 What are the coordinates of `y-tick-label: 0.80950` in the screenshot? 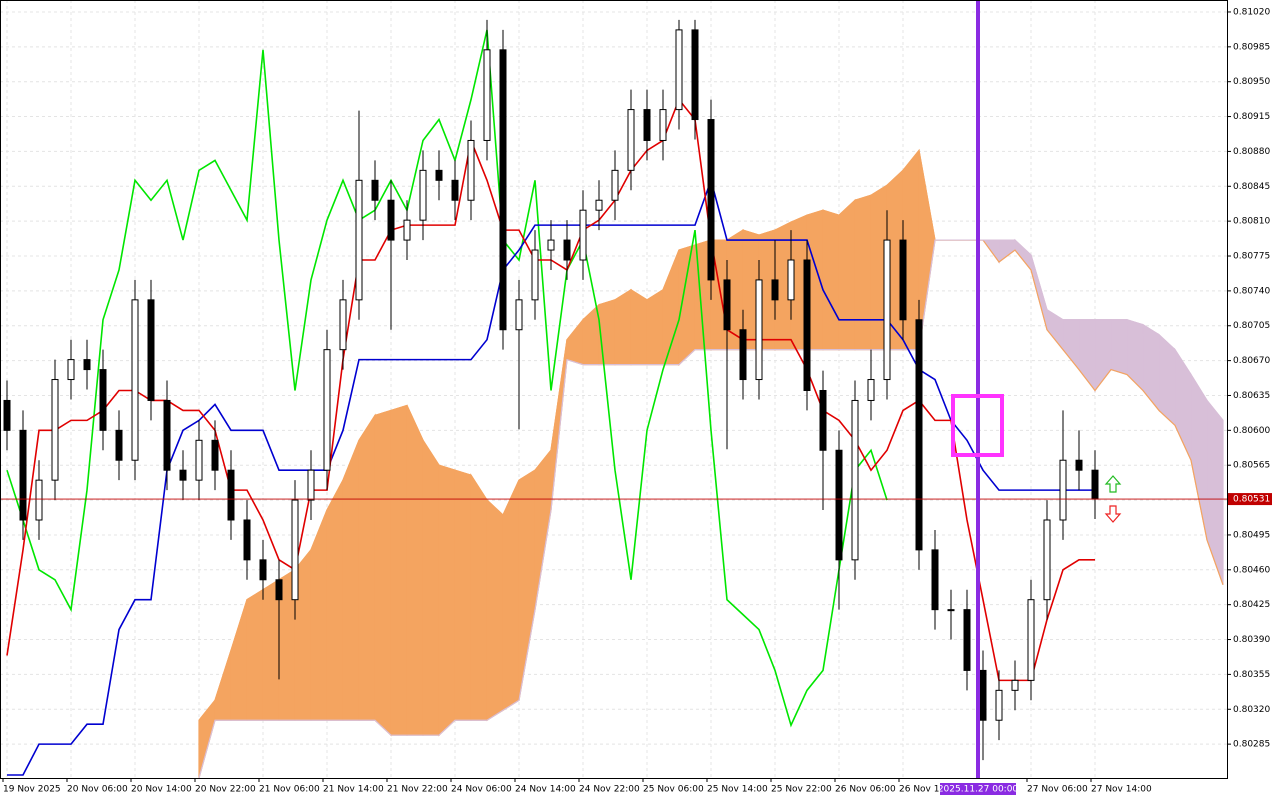 It's located at (1251, 82).